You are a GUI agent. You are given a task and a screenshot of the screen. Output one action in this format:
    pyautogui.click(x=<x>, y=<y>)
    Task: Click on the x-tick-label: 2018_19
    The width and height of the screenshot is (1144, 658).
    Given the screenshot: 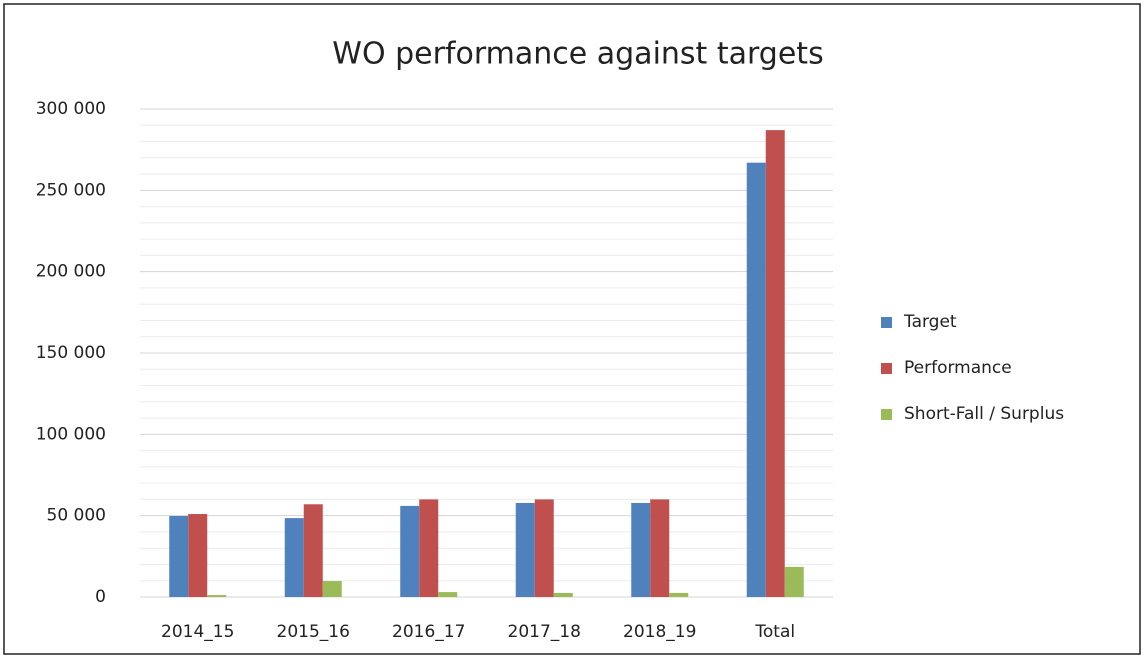 What is the action you would take?
    pyautogui.click(x=659, y=632)
    